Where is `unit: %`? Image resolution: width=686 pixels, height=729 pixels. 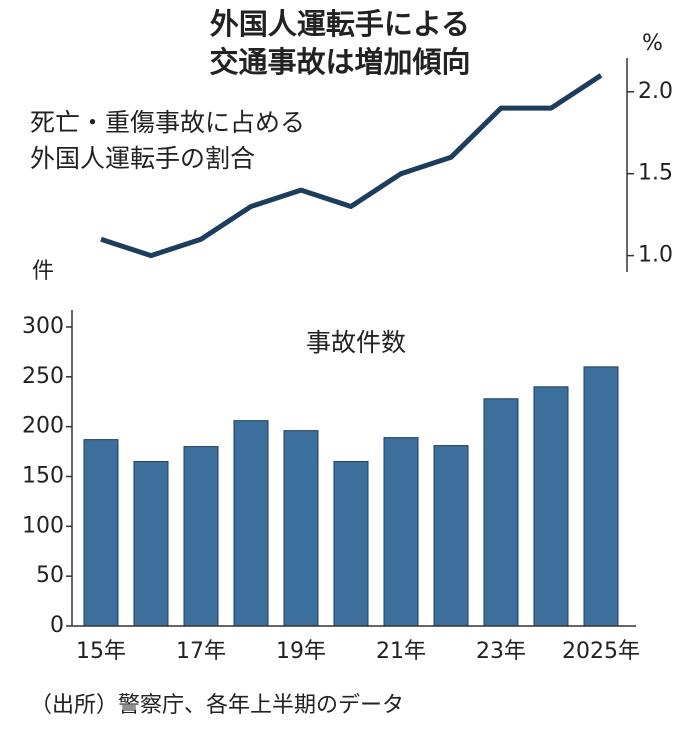 unit: % is located at coordinates (652, 43).